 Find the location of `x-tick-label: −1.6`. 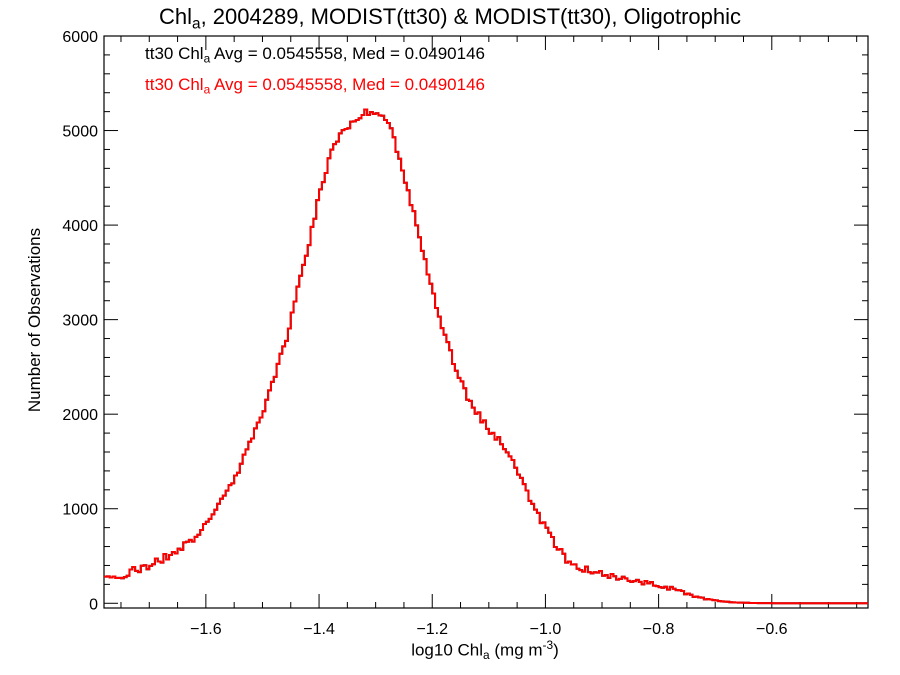

x-tick-label: −1.6 is located at coordinates (206, 629).